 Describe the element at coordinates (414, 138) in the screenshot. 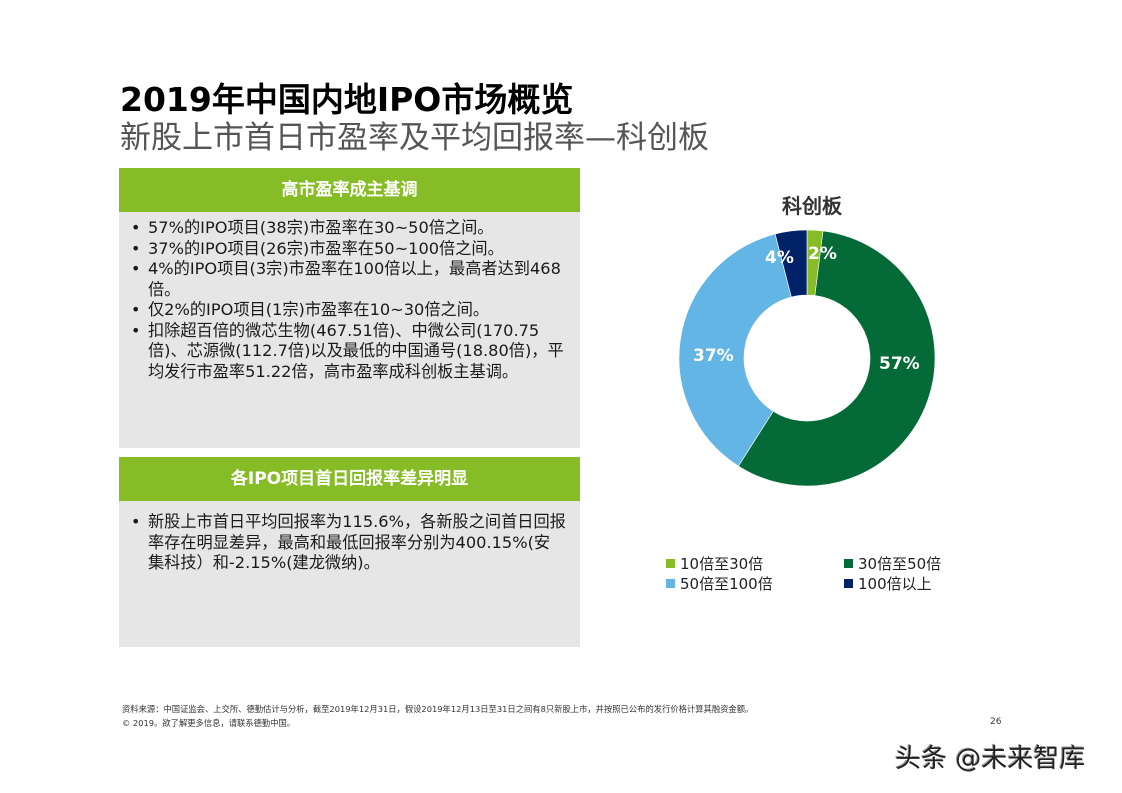

I see `page-subtitle: 新股上市首日市盈率及平均回报率—科创板` at that location.